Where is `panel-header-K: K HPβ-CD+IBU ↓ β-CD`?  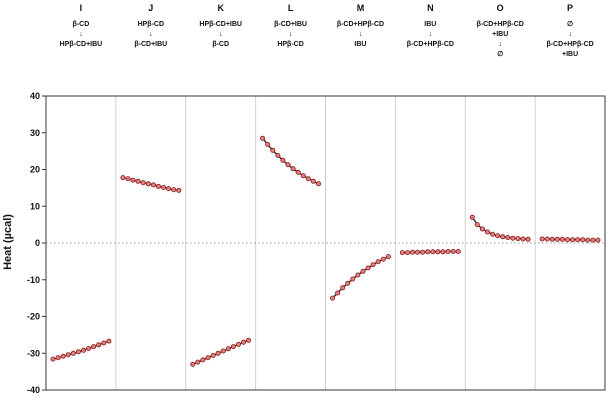
panel-header-K: K HPβ-CD+IBU ↓ β-CD is located at coordinates (221, 47).